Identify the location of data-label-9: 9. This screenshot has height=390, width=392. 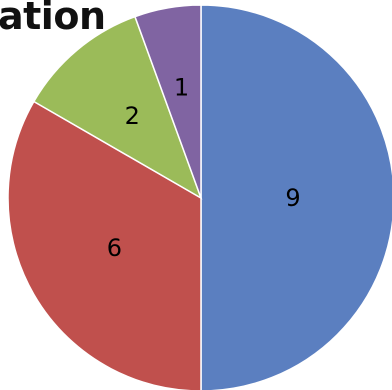
(292, 198).